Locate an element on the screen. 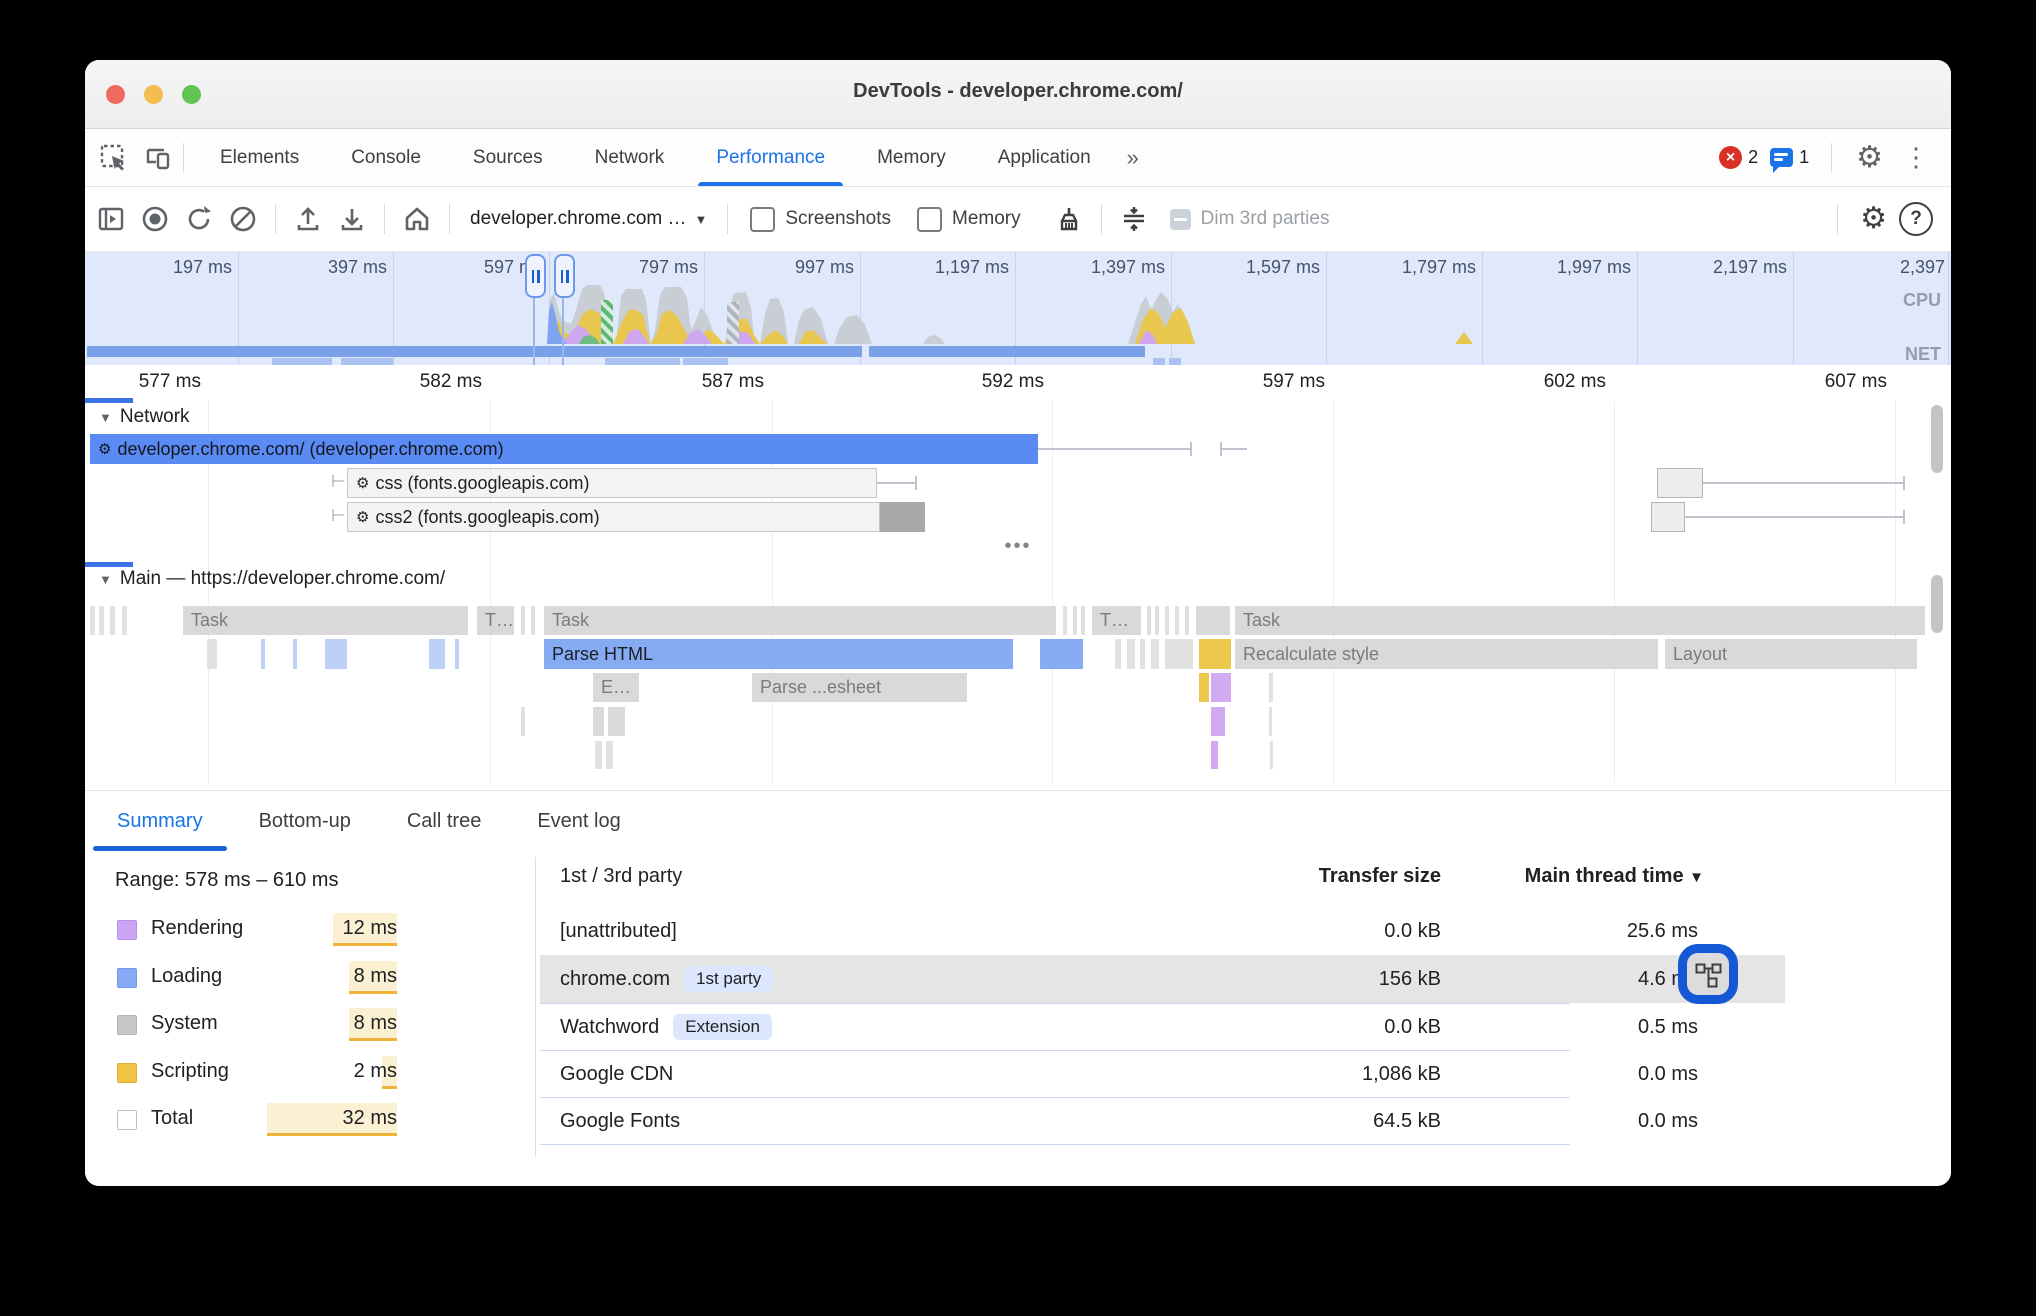  network-scrollbar is located at coordinates (1937, 439).